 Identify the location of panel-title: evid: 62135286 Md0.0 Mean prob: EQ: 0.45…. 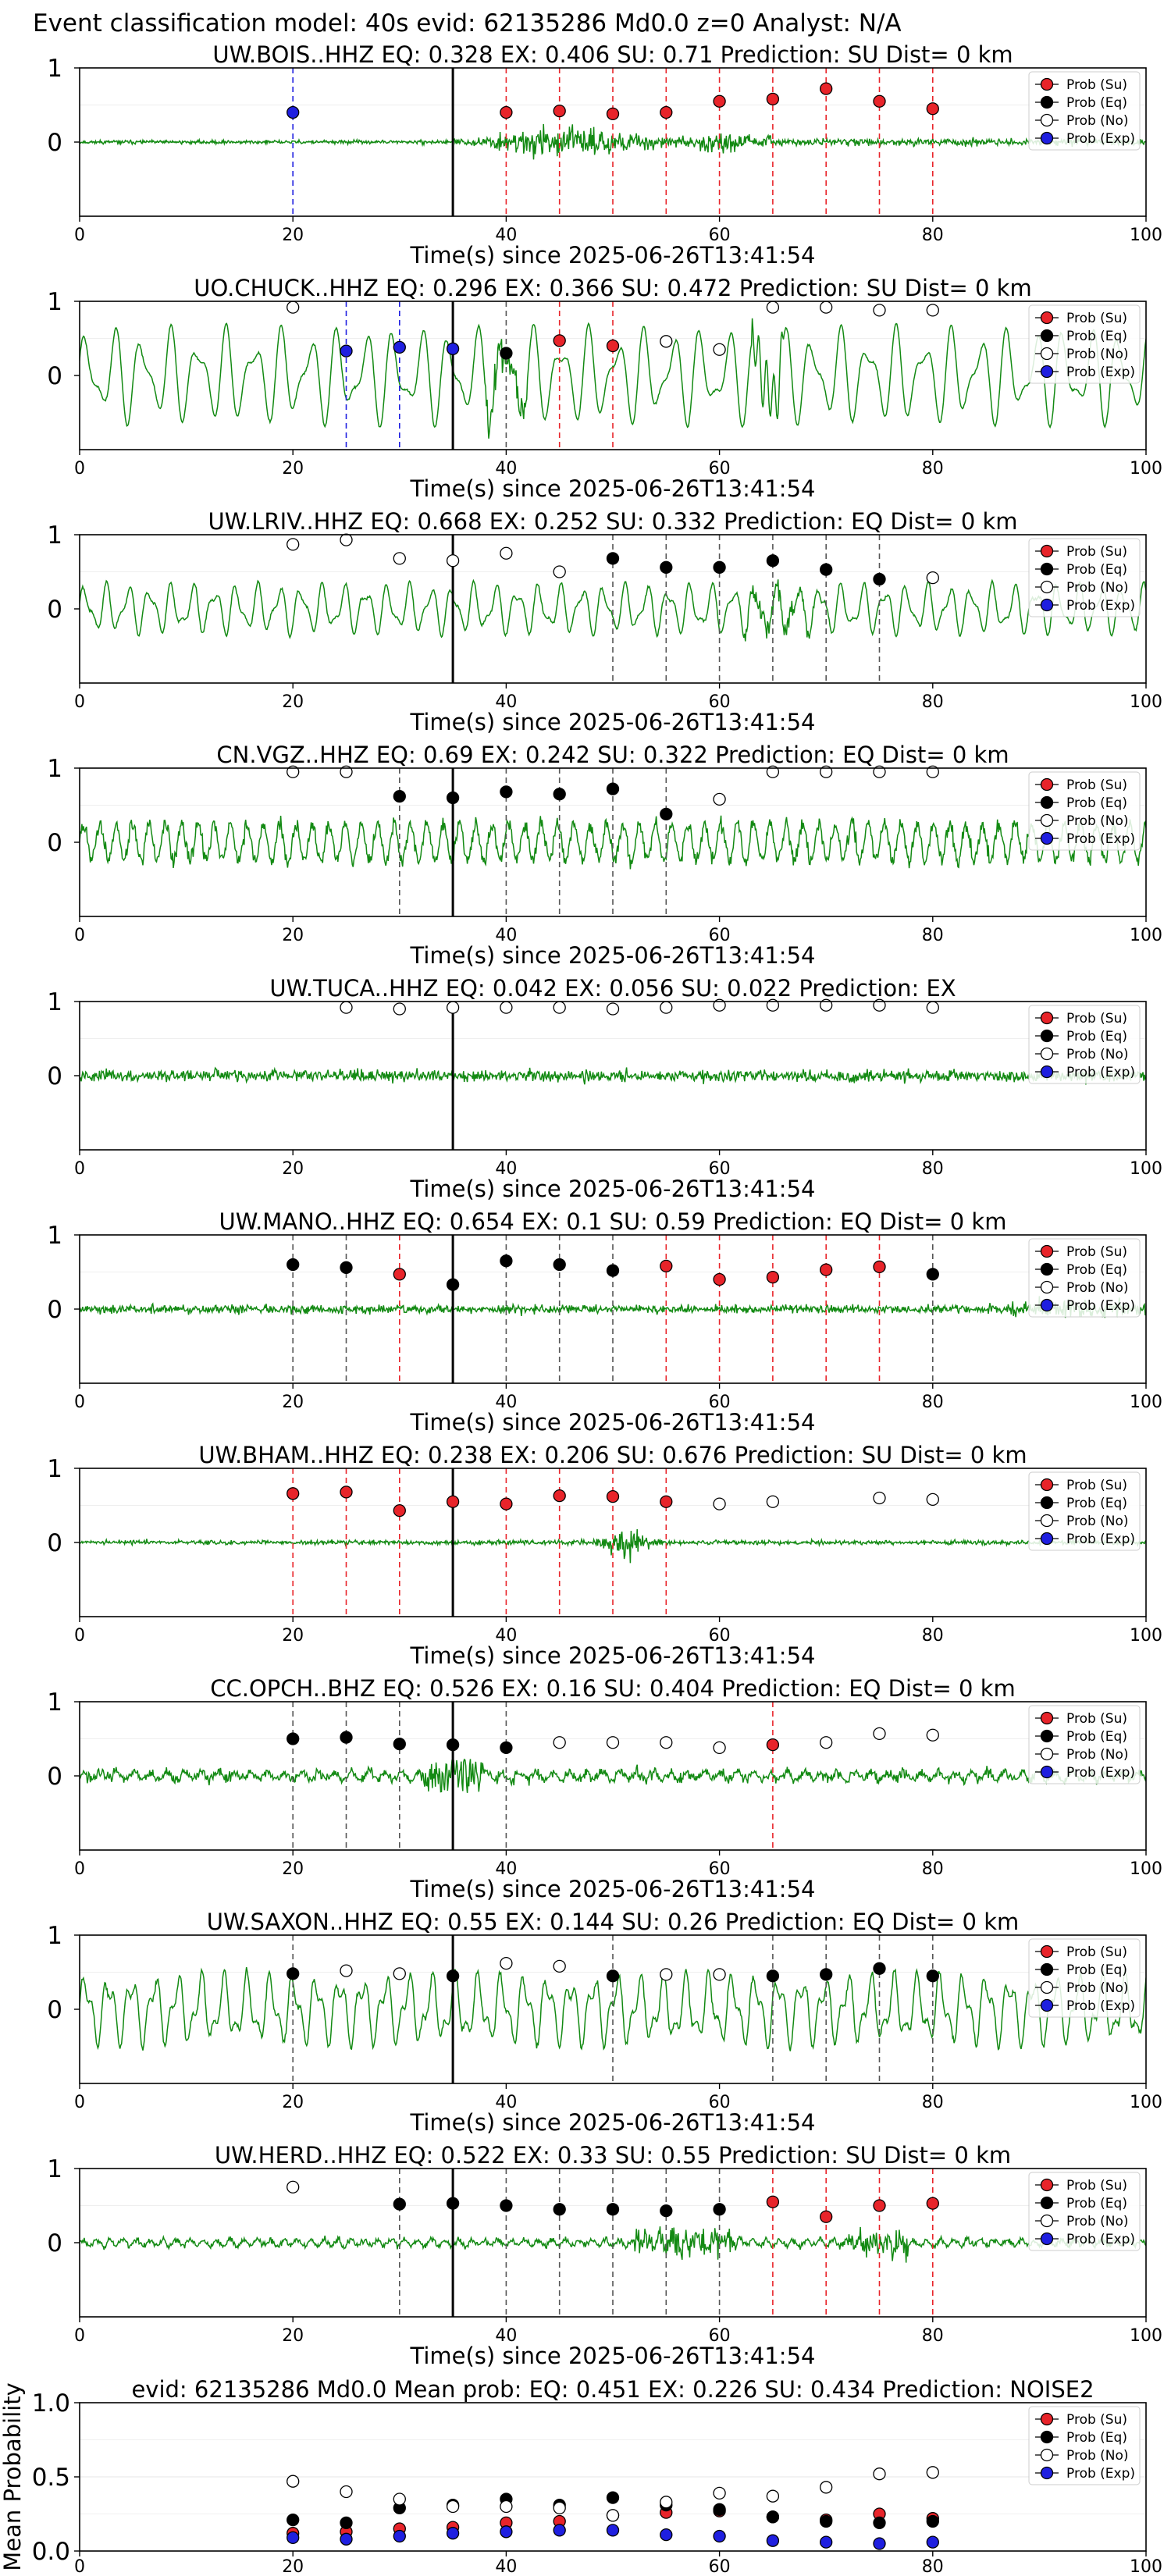
(612, 2389).